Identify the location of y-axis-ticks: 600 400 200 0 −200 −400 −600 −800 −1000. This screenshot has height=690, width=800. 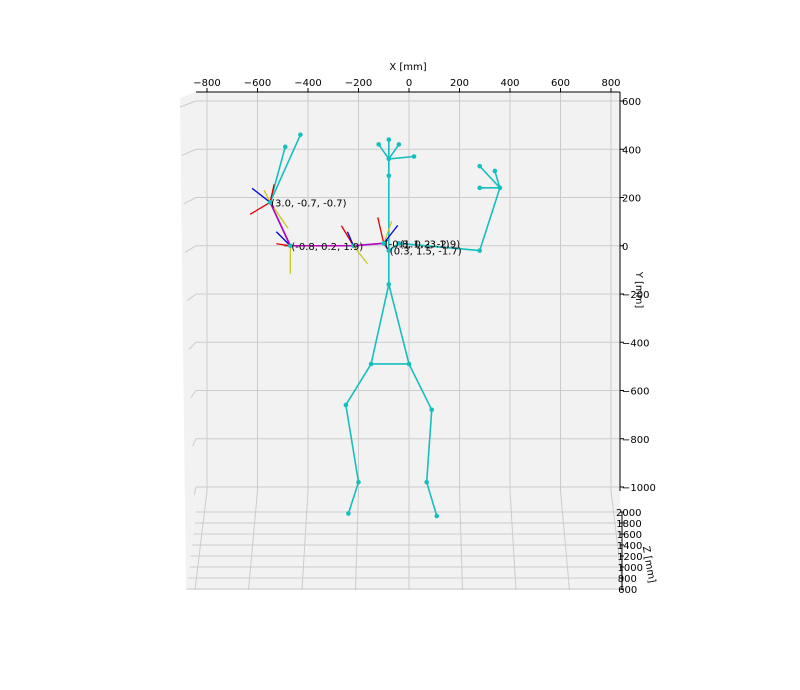
(638, 295).